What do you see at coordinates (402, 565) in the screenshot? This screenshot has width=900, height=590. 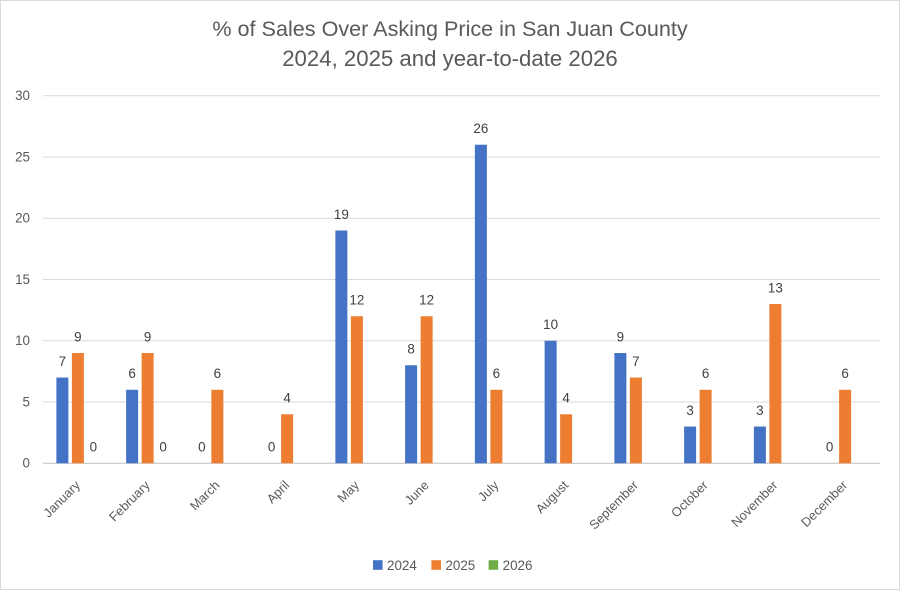 I see `svg-text: 2024` at bounding box center [402, 565].